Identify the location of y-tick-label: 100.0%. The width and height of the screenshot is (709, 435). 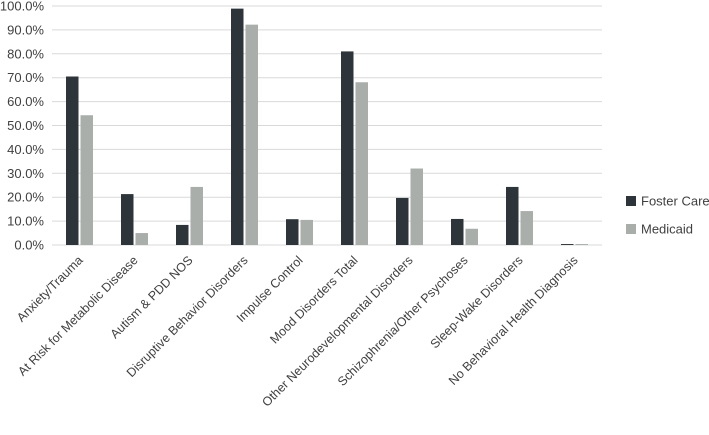
(22, 7).